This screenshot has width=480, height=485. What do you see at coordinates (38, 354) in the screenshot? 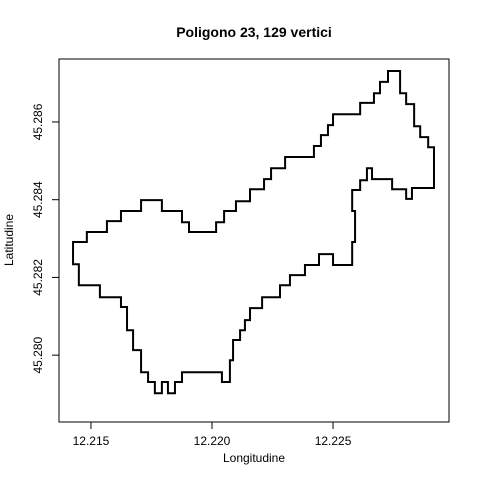
I see `y-tick-label: 45.280` at bounding box center [38, 354].